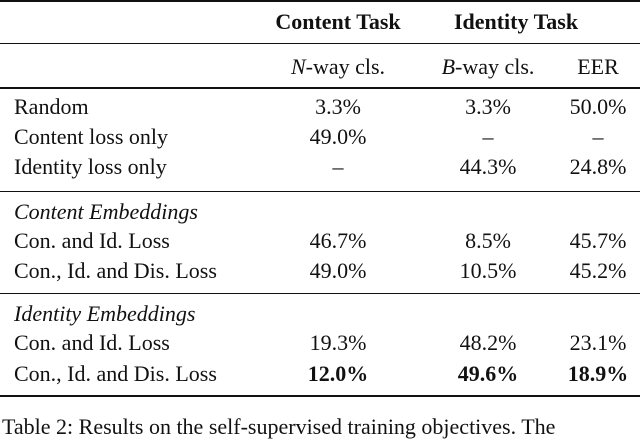  What do you see at coordinates (338, 240) in the screenshot?
I see `cell-n-way: 46.7%` at bounding box center [338, 240].